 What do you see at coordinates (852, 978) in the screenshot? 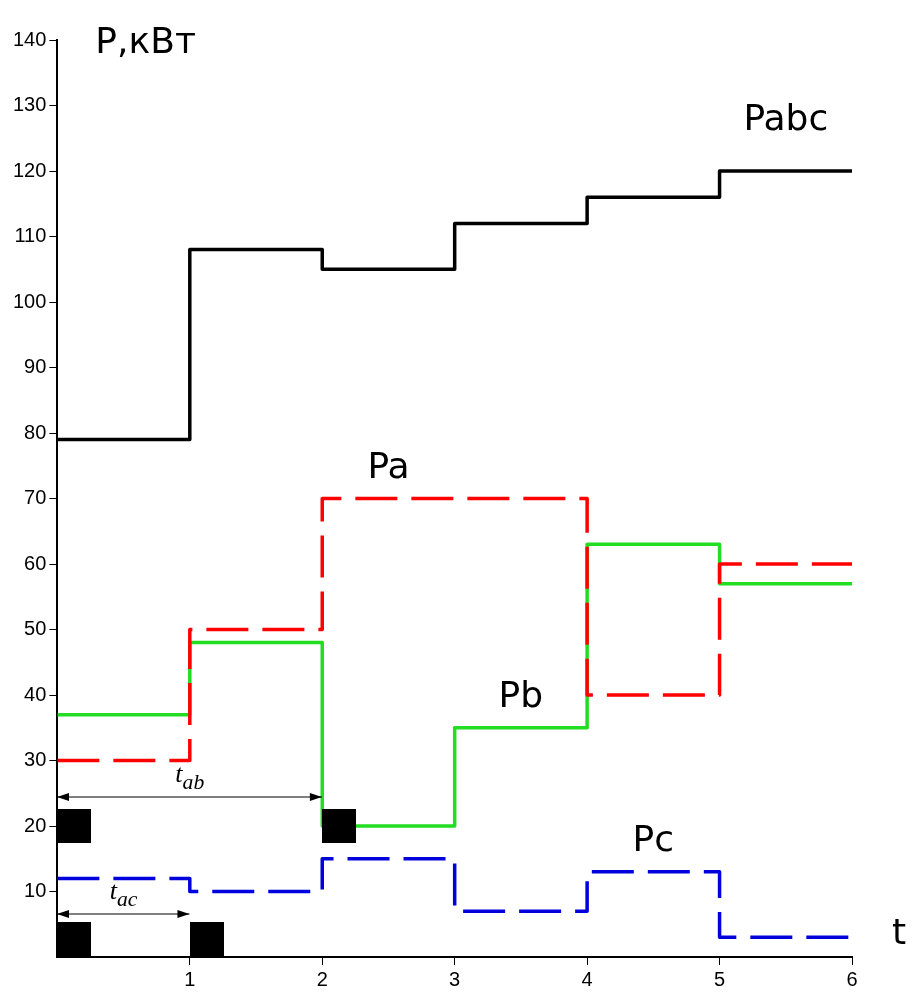
I see `x-tick-label: 6` at bounding box center [852, 978].